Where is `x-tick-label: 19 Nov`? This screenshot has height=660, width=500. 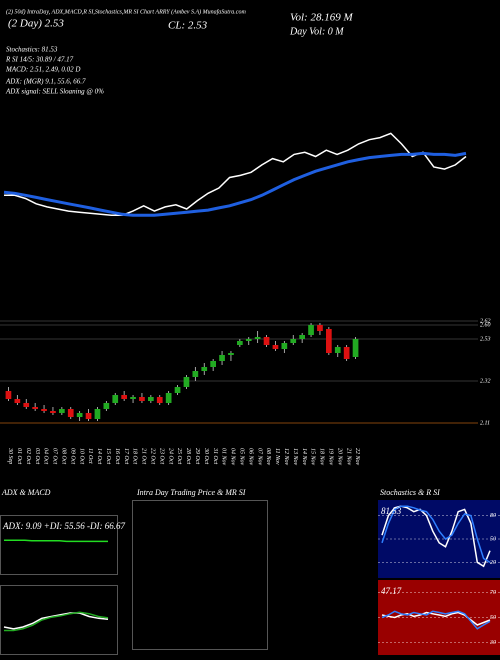 x-tick-label: 19 Nov is located at coordinates (330, 457).